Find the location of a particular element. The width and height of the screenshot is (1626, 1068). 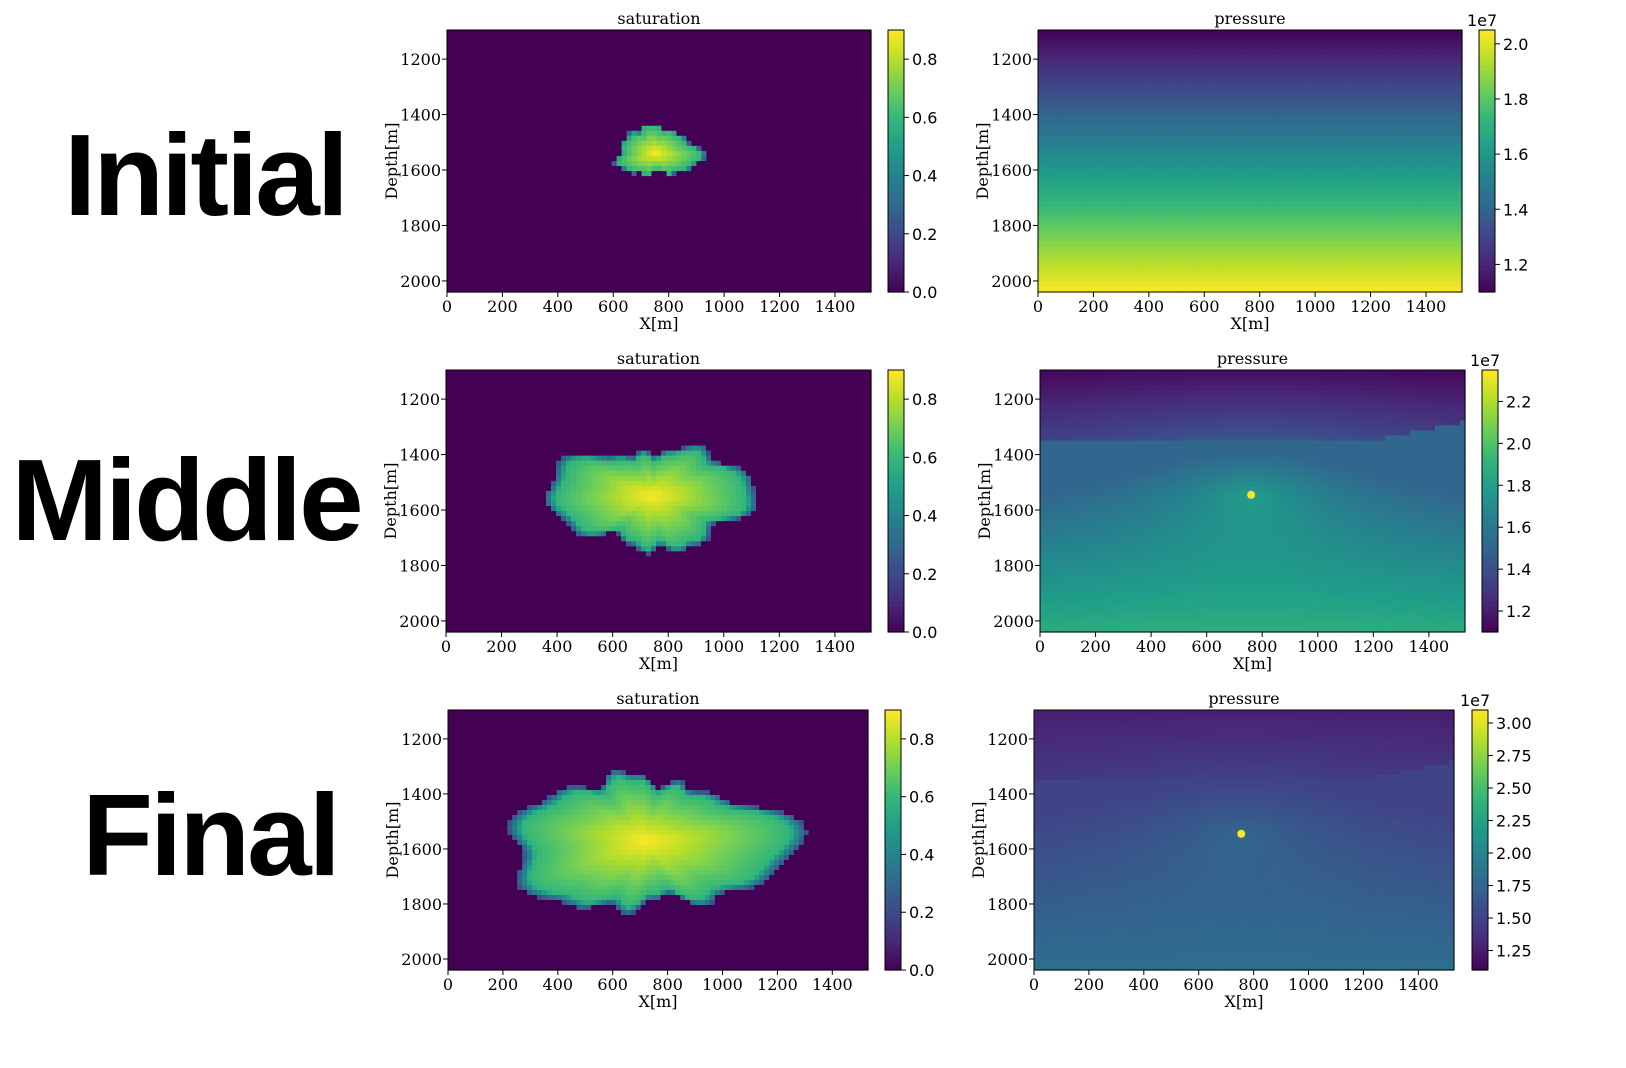

colorbar-segment is located at coordinates (896, 225).